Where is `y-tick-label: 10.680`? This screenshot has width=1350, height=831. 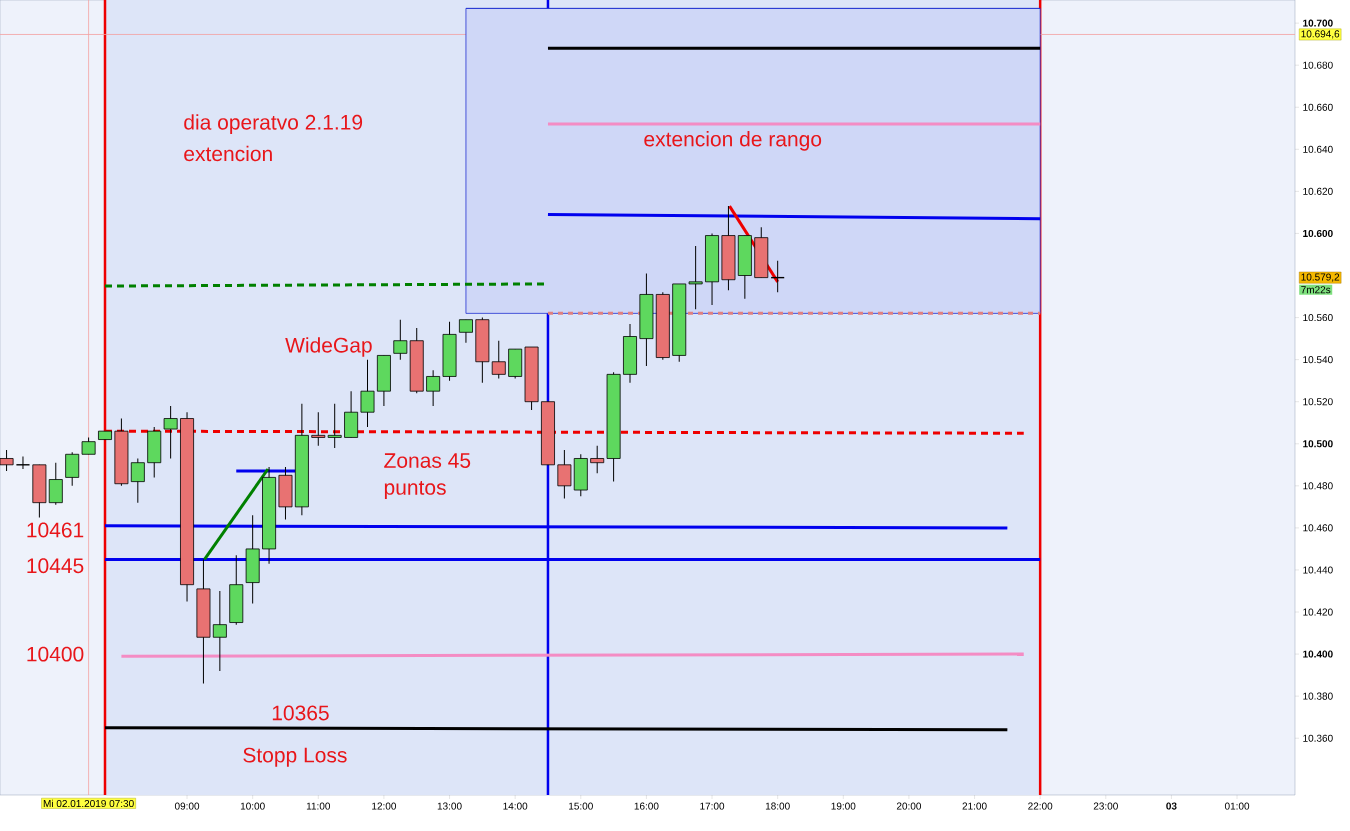 y-tick-label: 10.680 is located at coordinates (1318, 65).